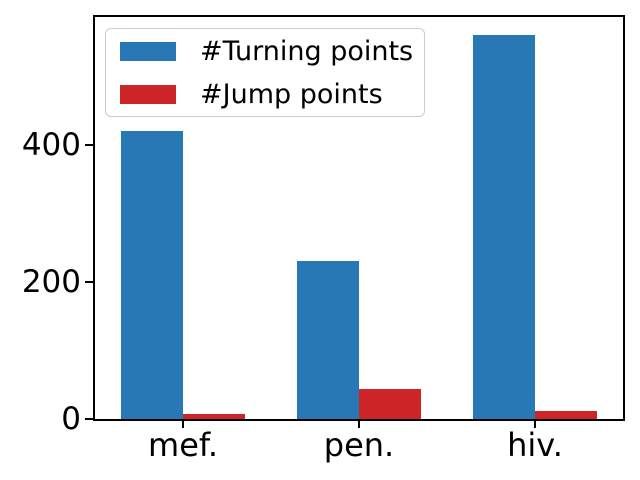 This screenshot has width=640, height=480. I want to click on legend: #Turning points #Jump points, so click(265, 72).